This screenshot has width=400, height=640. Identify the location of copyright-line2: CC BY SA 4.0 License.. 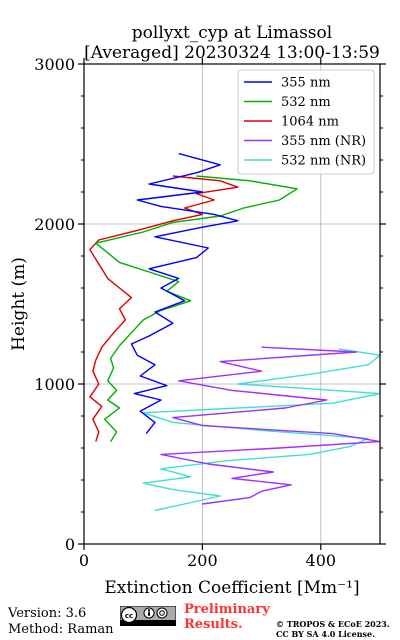
(325, 634).